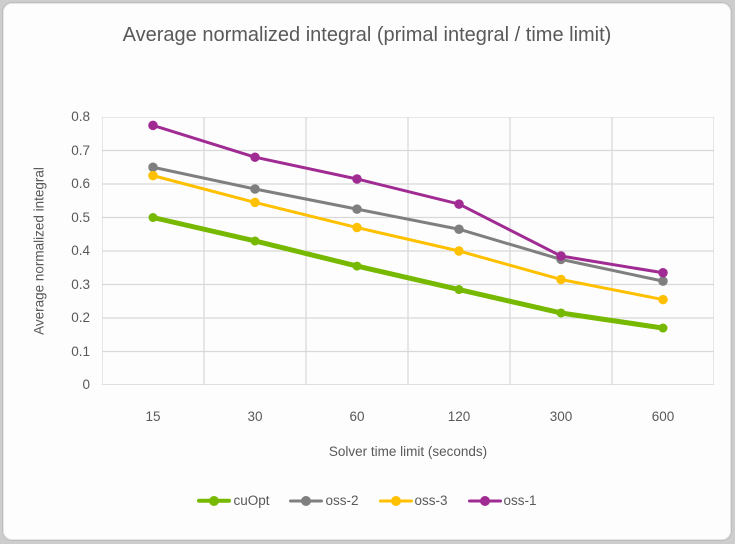 The height and width of the screenshot is (544, 735). Describe the element at coordinates (459, 416) in the screenshot. I see `x-tick-label: 120` at that location.